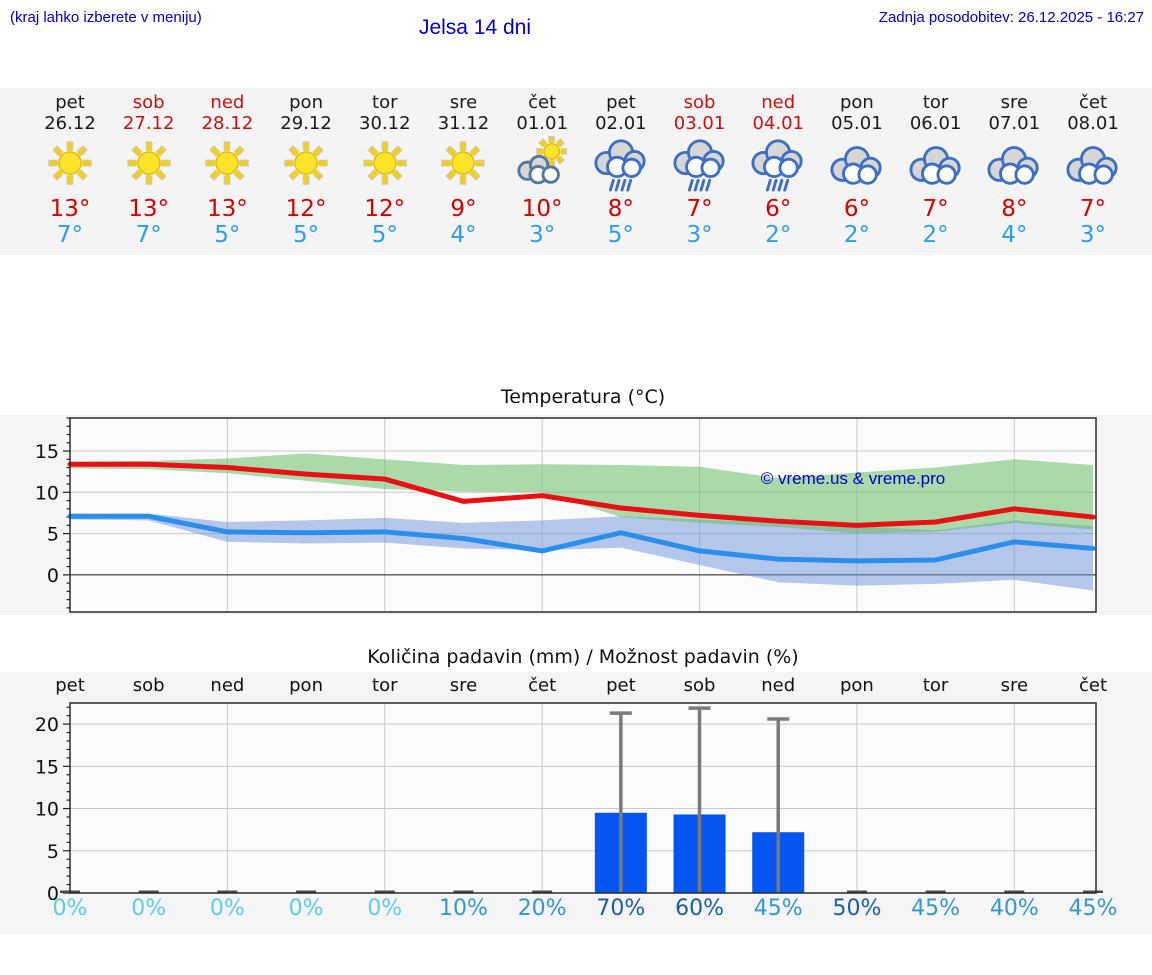 Image resolution: width=1152 pixels, height=975 pixels. I want to click on page-title: Jelsa 14 dni, so click(475, 27).